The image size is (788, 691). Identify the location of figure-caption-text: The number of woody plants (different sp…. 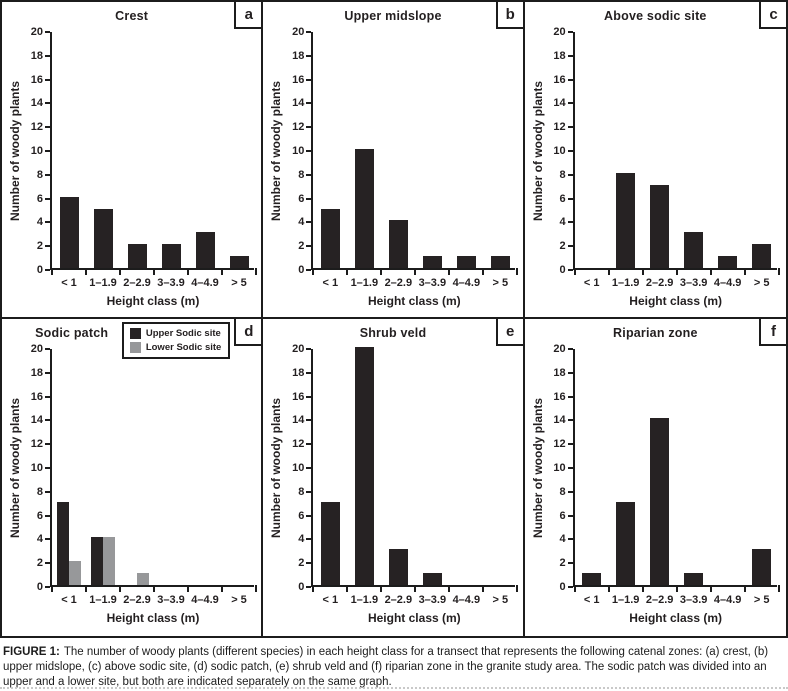
(386, 667).